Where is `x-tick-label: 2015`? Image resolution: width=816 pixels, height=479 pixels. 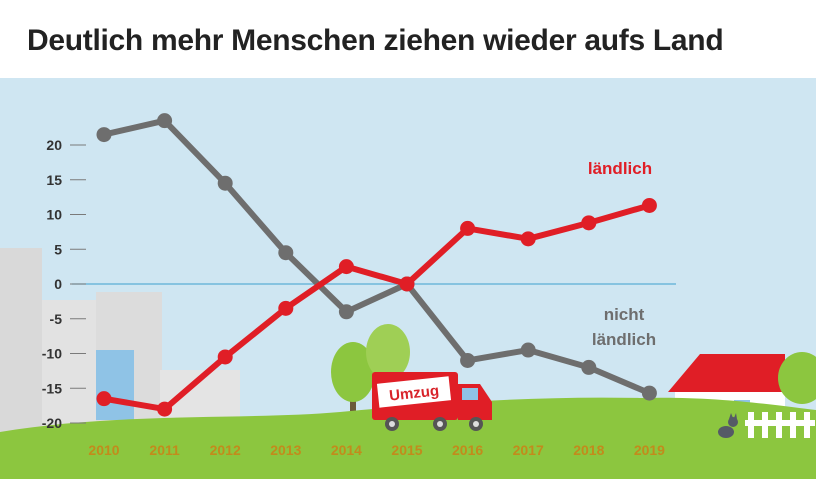
x-tick-label: 2015 is located at coordinates (406, 450).